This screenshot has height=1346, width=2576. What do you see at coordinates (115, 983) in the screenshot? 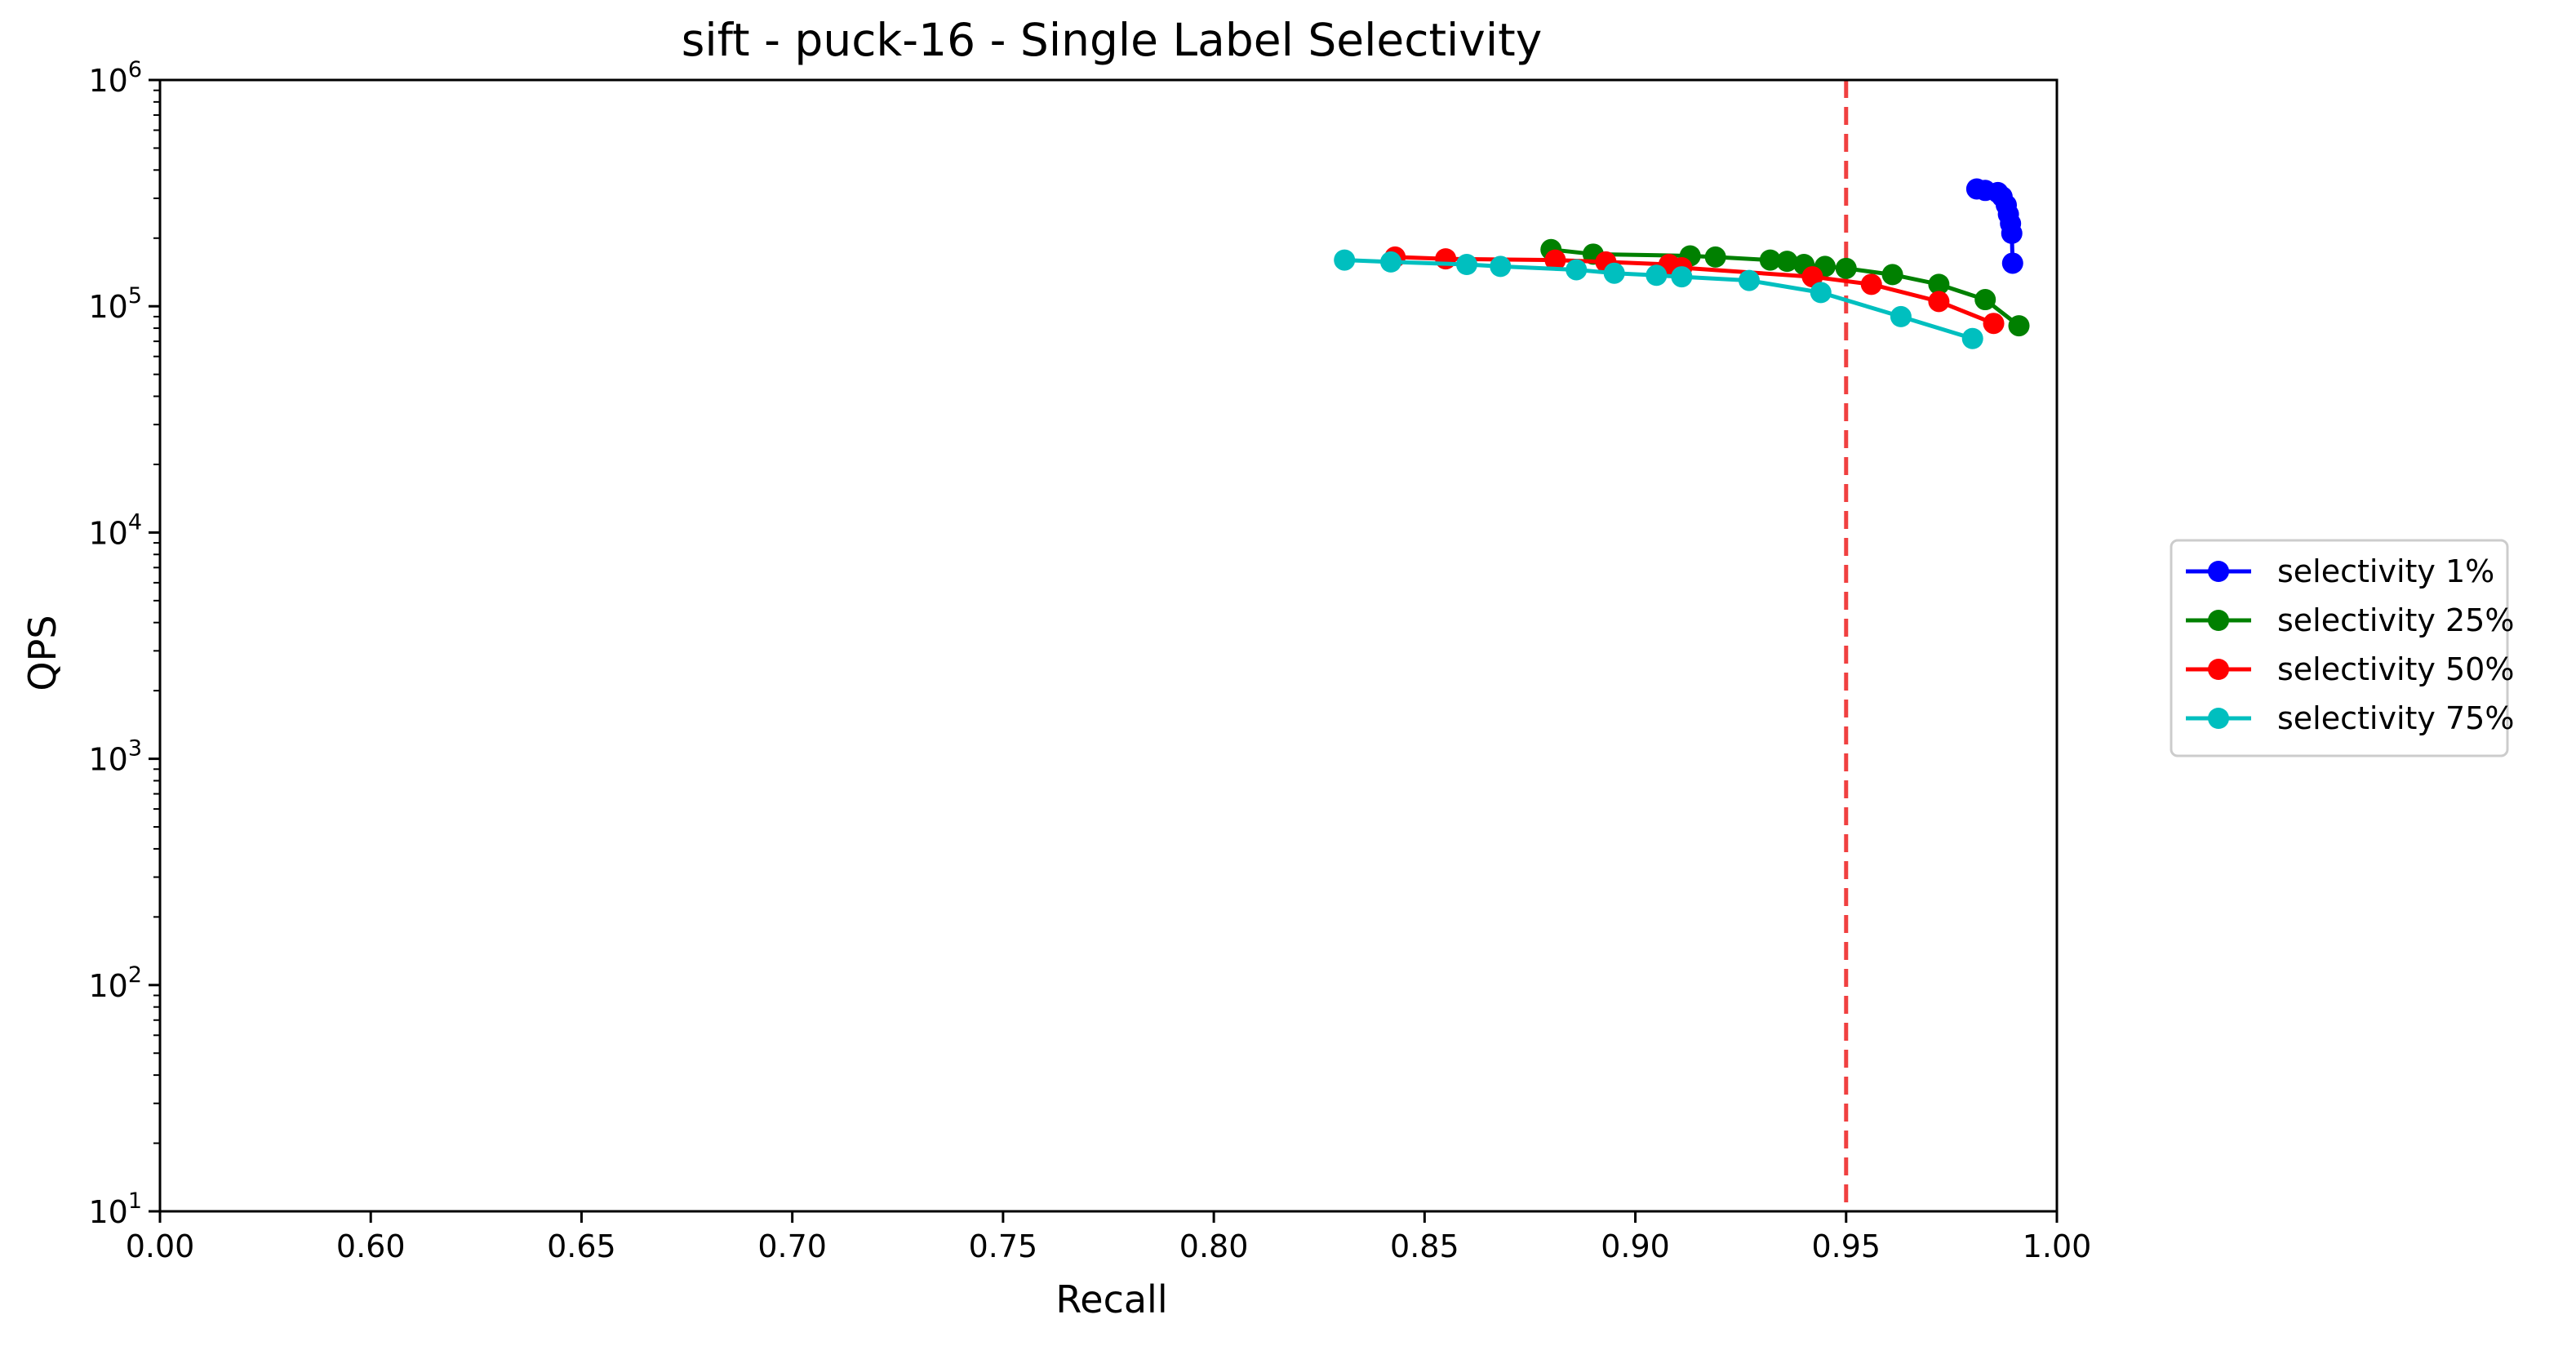
I see `y-tick-label: 10²` at bounding box center [115, 983].